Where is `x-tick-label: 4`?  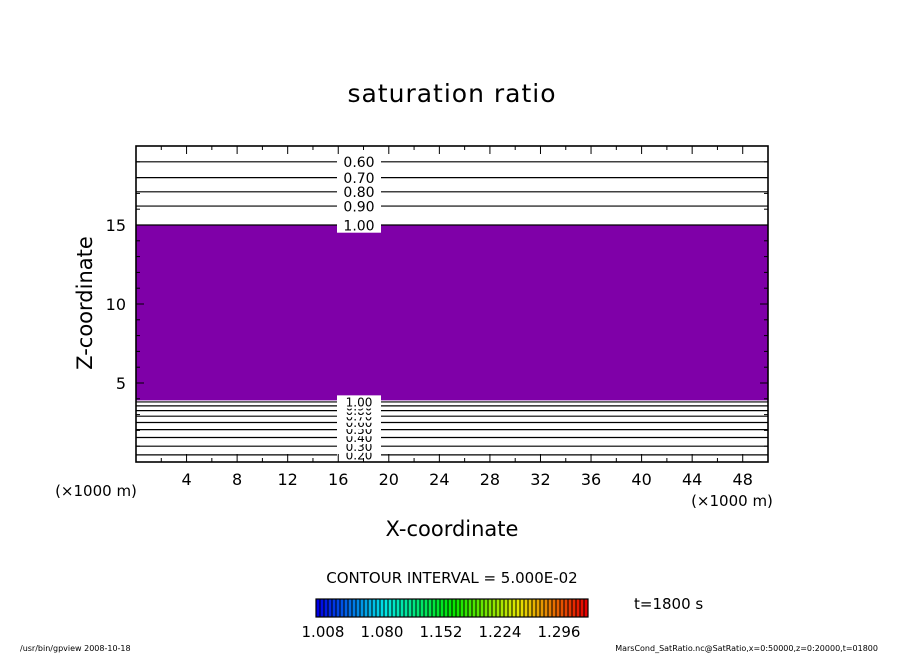 x-tick-label: 4 is located at coordinates (186, 479).